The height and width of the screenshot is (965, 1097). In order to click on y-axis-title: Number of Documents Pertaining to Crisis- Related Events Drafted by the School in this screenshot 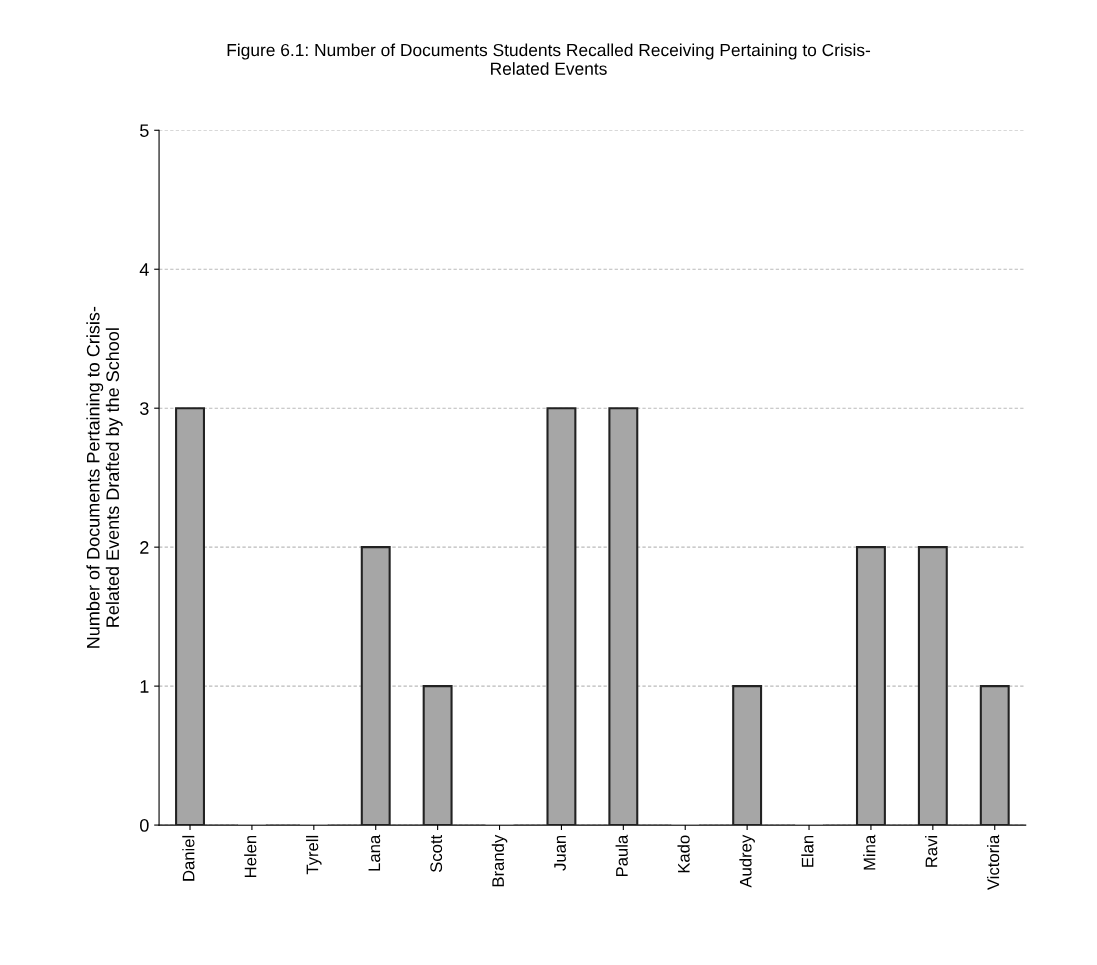, I will do `click(104, 477)`.